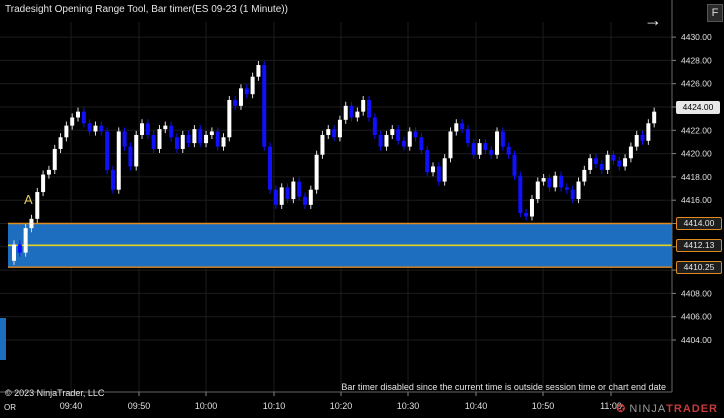 This screenshot has width=724, height=418. I want to click on time-tick-label: 10:20, so click(341, 406).